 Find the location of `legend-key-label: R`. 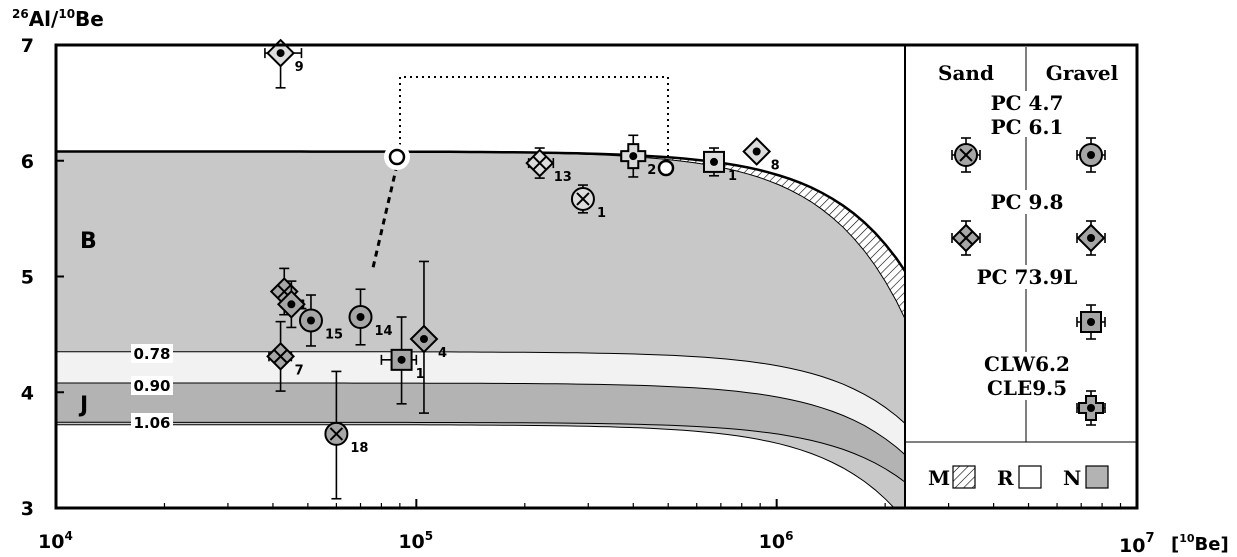

legend-key-label: R is located at coordinates (1005, 478).